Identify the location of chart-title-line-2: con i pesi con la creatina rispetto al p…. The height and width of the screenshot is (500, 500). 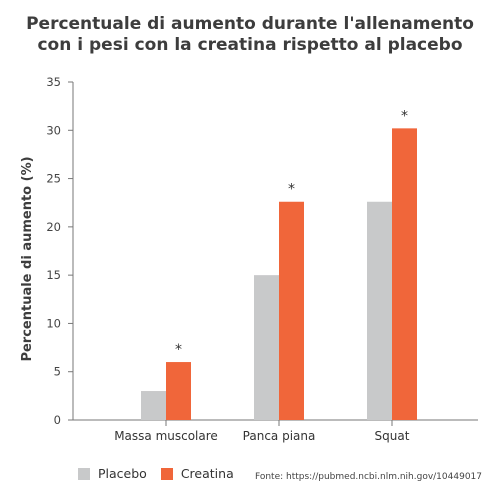
(250, 45).